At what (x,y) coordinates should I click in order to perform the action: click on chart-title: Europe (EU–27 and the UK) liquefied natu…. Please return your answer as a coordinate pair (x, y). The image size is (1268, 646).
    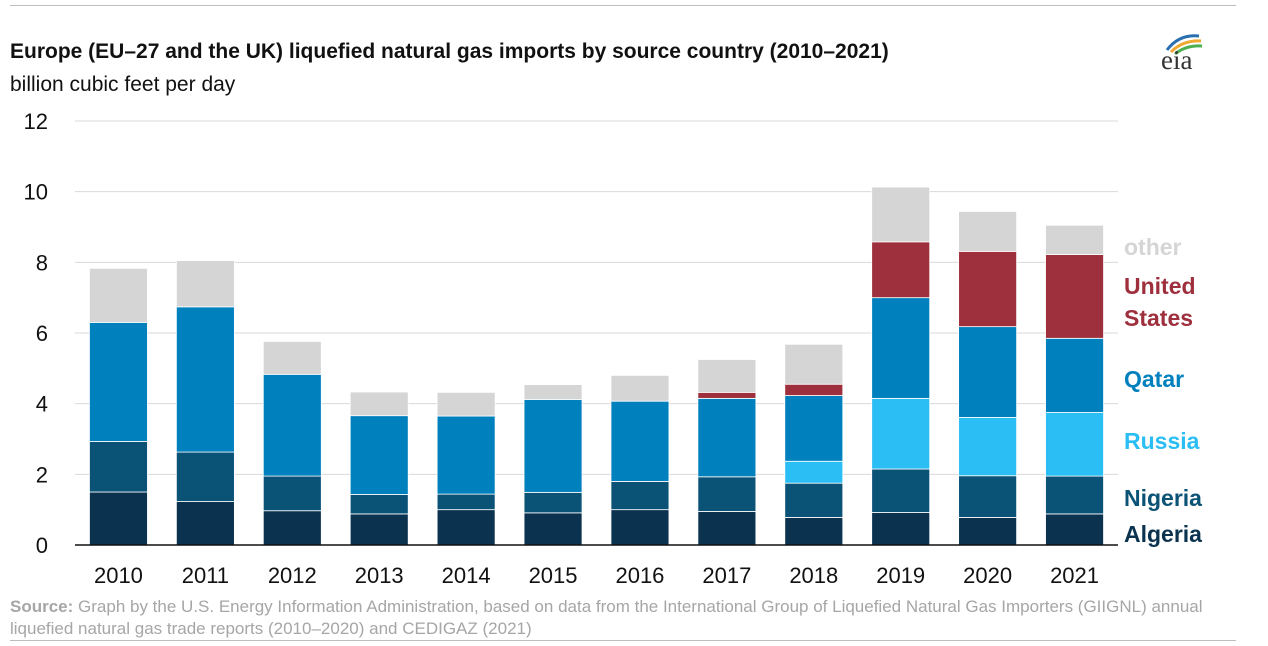
    Looking at the image, I should click on (449, 51).